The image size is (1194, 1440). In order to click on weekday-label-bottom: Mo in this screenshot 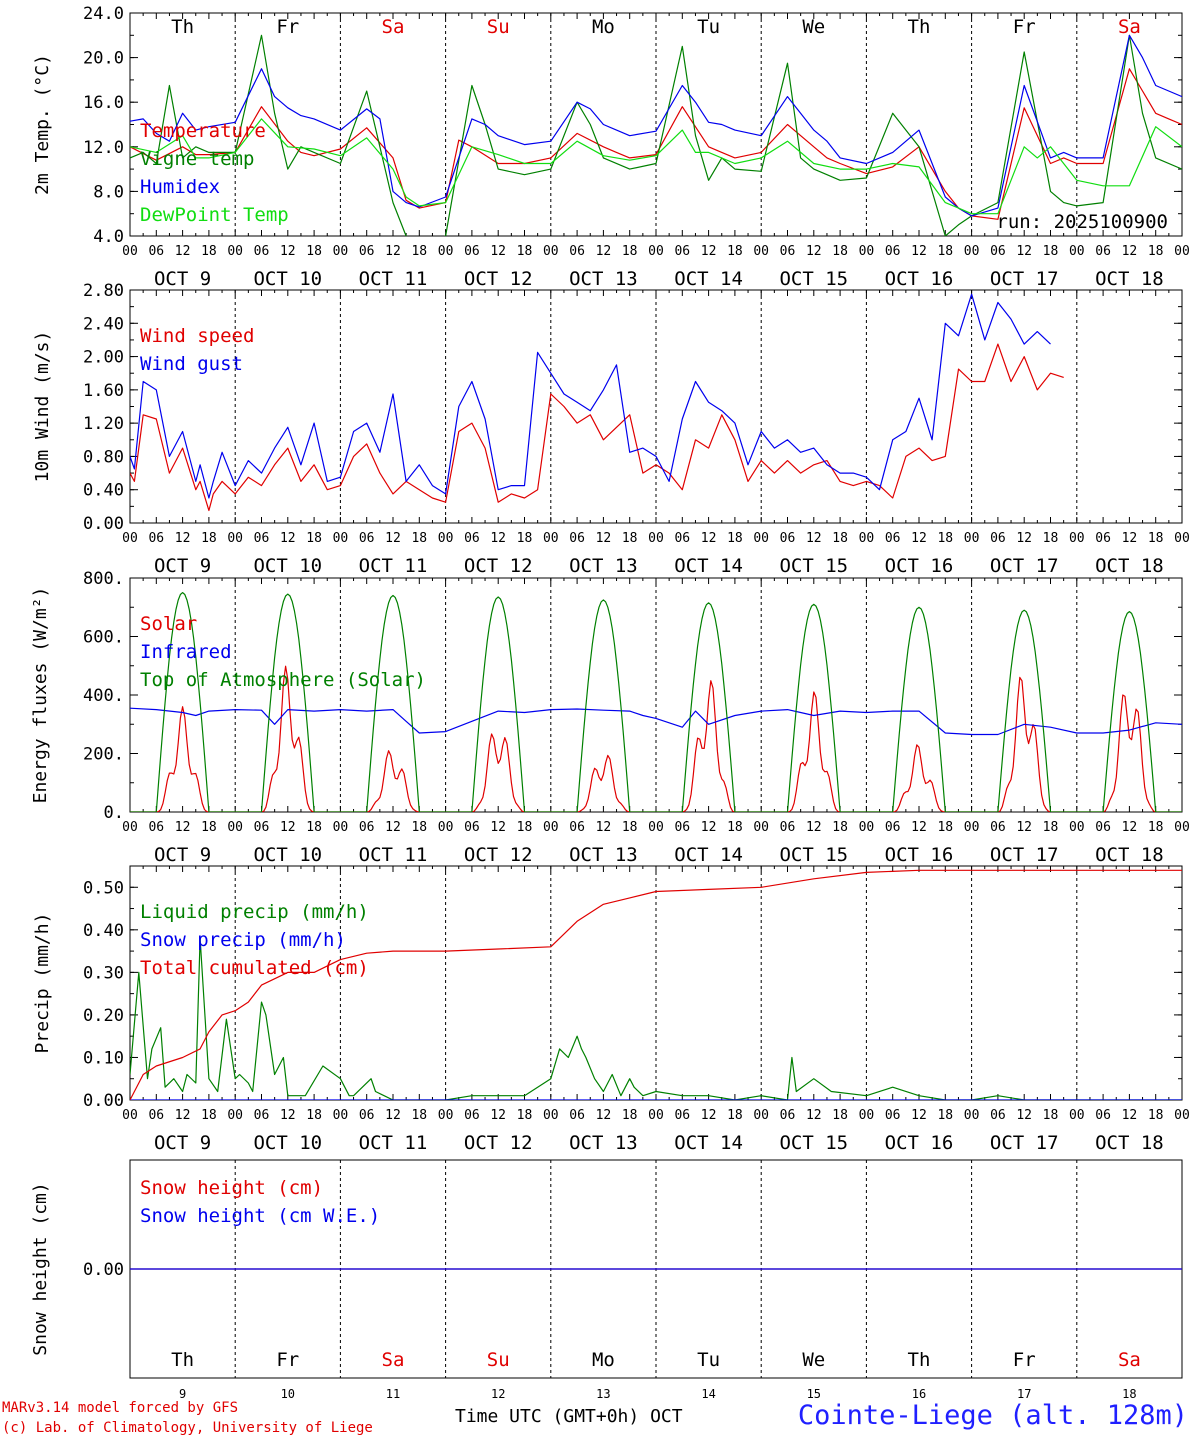, I will do `click(603, 1360)`.